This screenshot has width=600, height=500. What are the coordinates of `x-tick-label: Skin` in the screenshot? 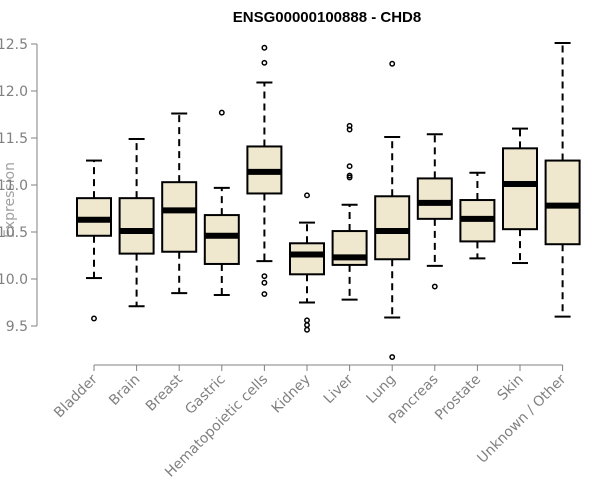 It's located at (510, 388).